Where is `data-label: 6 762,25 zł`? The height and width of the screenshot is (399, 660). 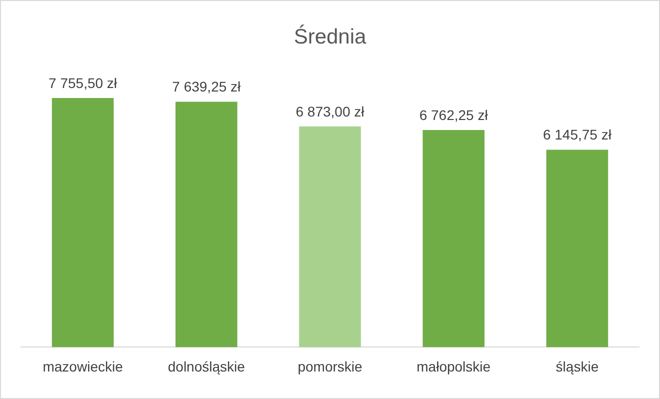
data-label: 6 762,25 zł is located at coordinates (454, 114).